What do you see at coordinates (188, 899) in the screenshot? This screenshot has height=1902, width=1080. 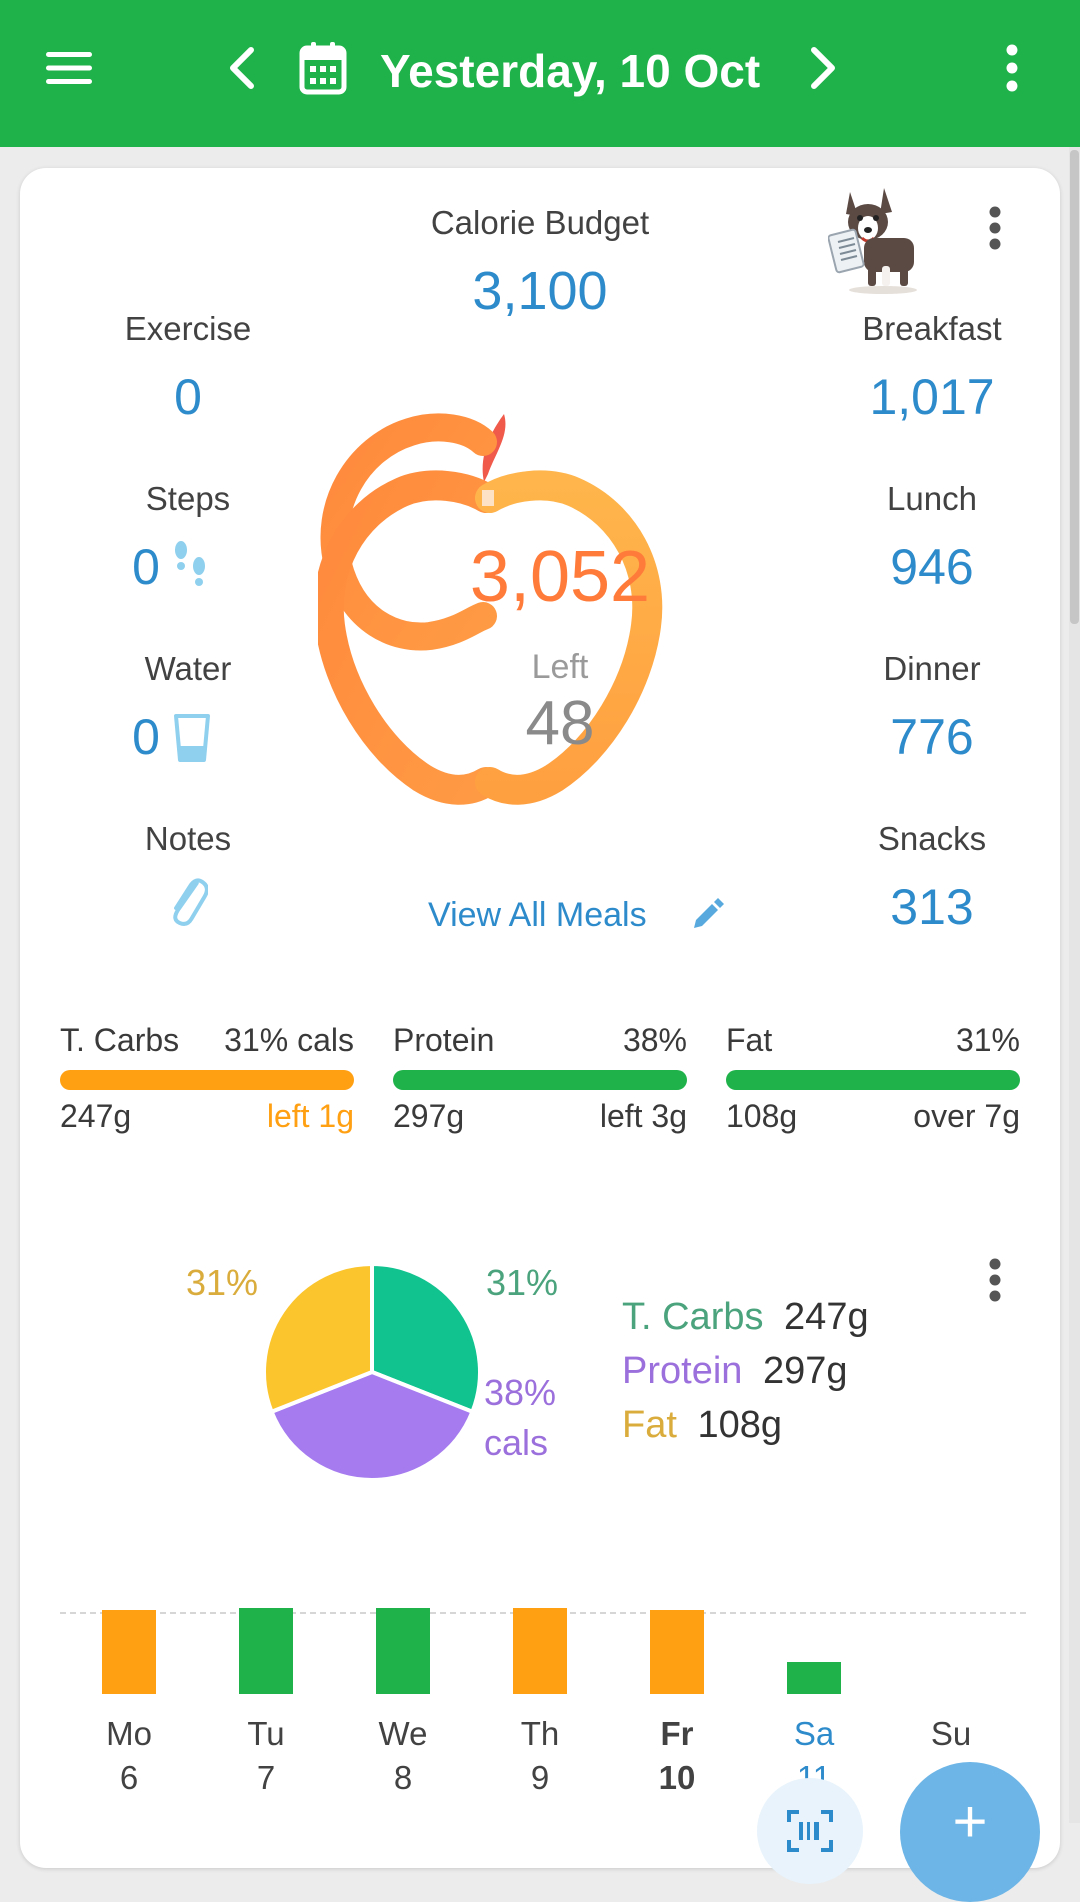 I see `paperclip-icon` at bounding box center [188, 899].